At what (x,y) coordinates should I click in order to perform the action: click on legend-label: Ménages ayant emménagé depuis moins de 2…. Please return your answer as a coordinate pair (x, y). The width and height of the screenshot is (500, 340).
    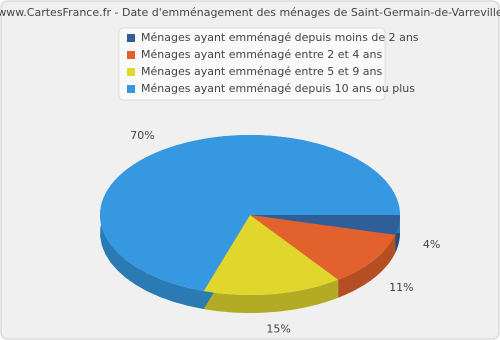
    Looking at the image, I should click on (280, 37).